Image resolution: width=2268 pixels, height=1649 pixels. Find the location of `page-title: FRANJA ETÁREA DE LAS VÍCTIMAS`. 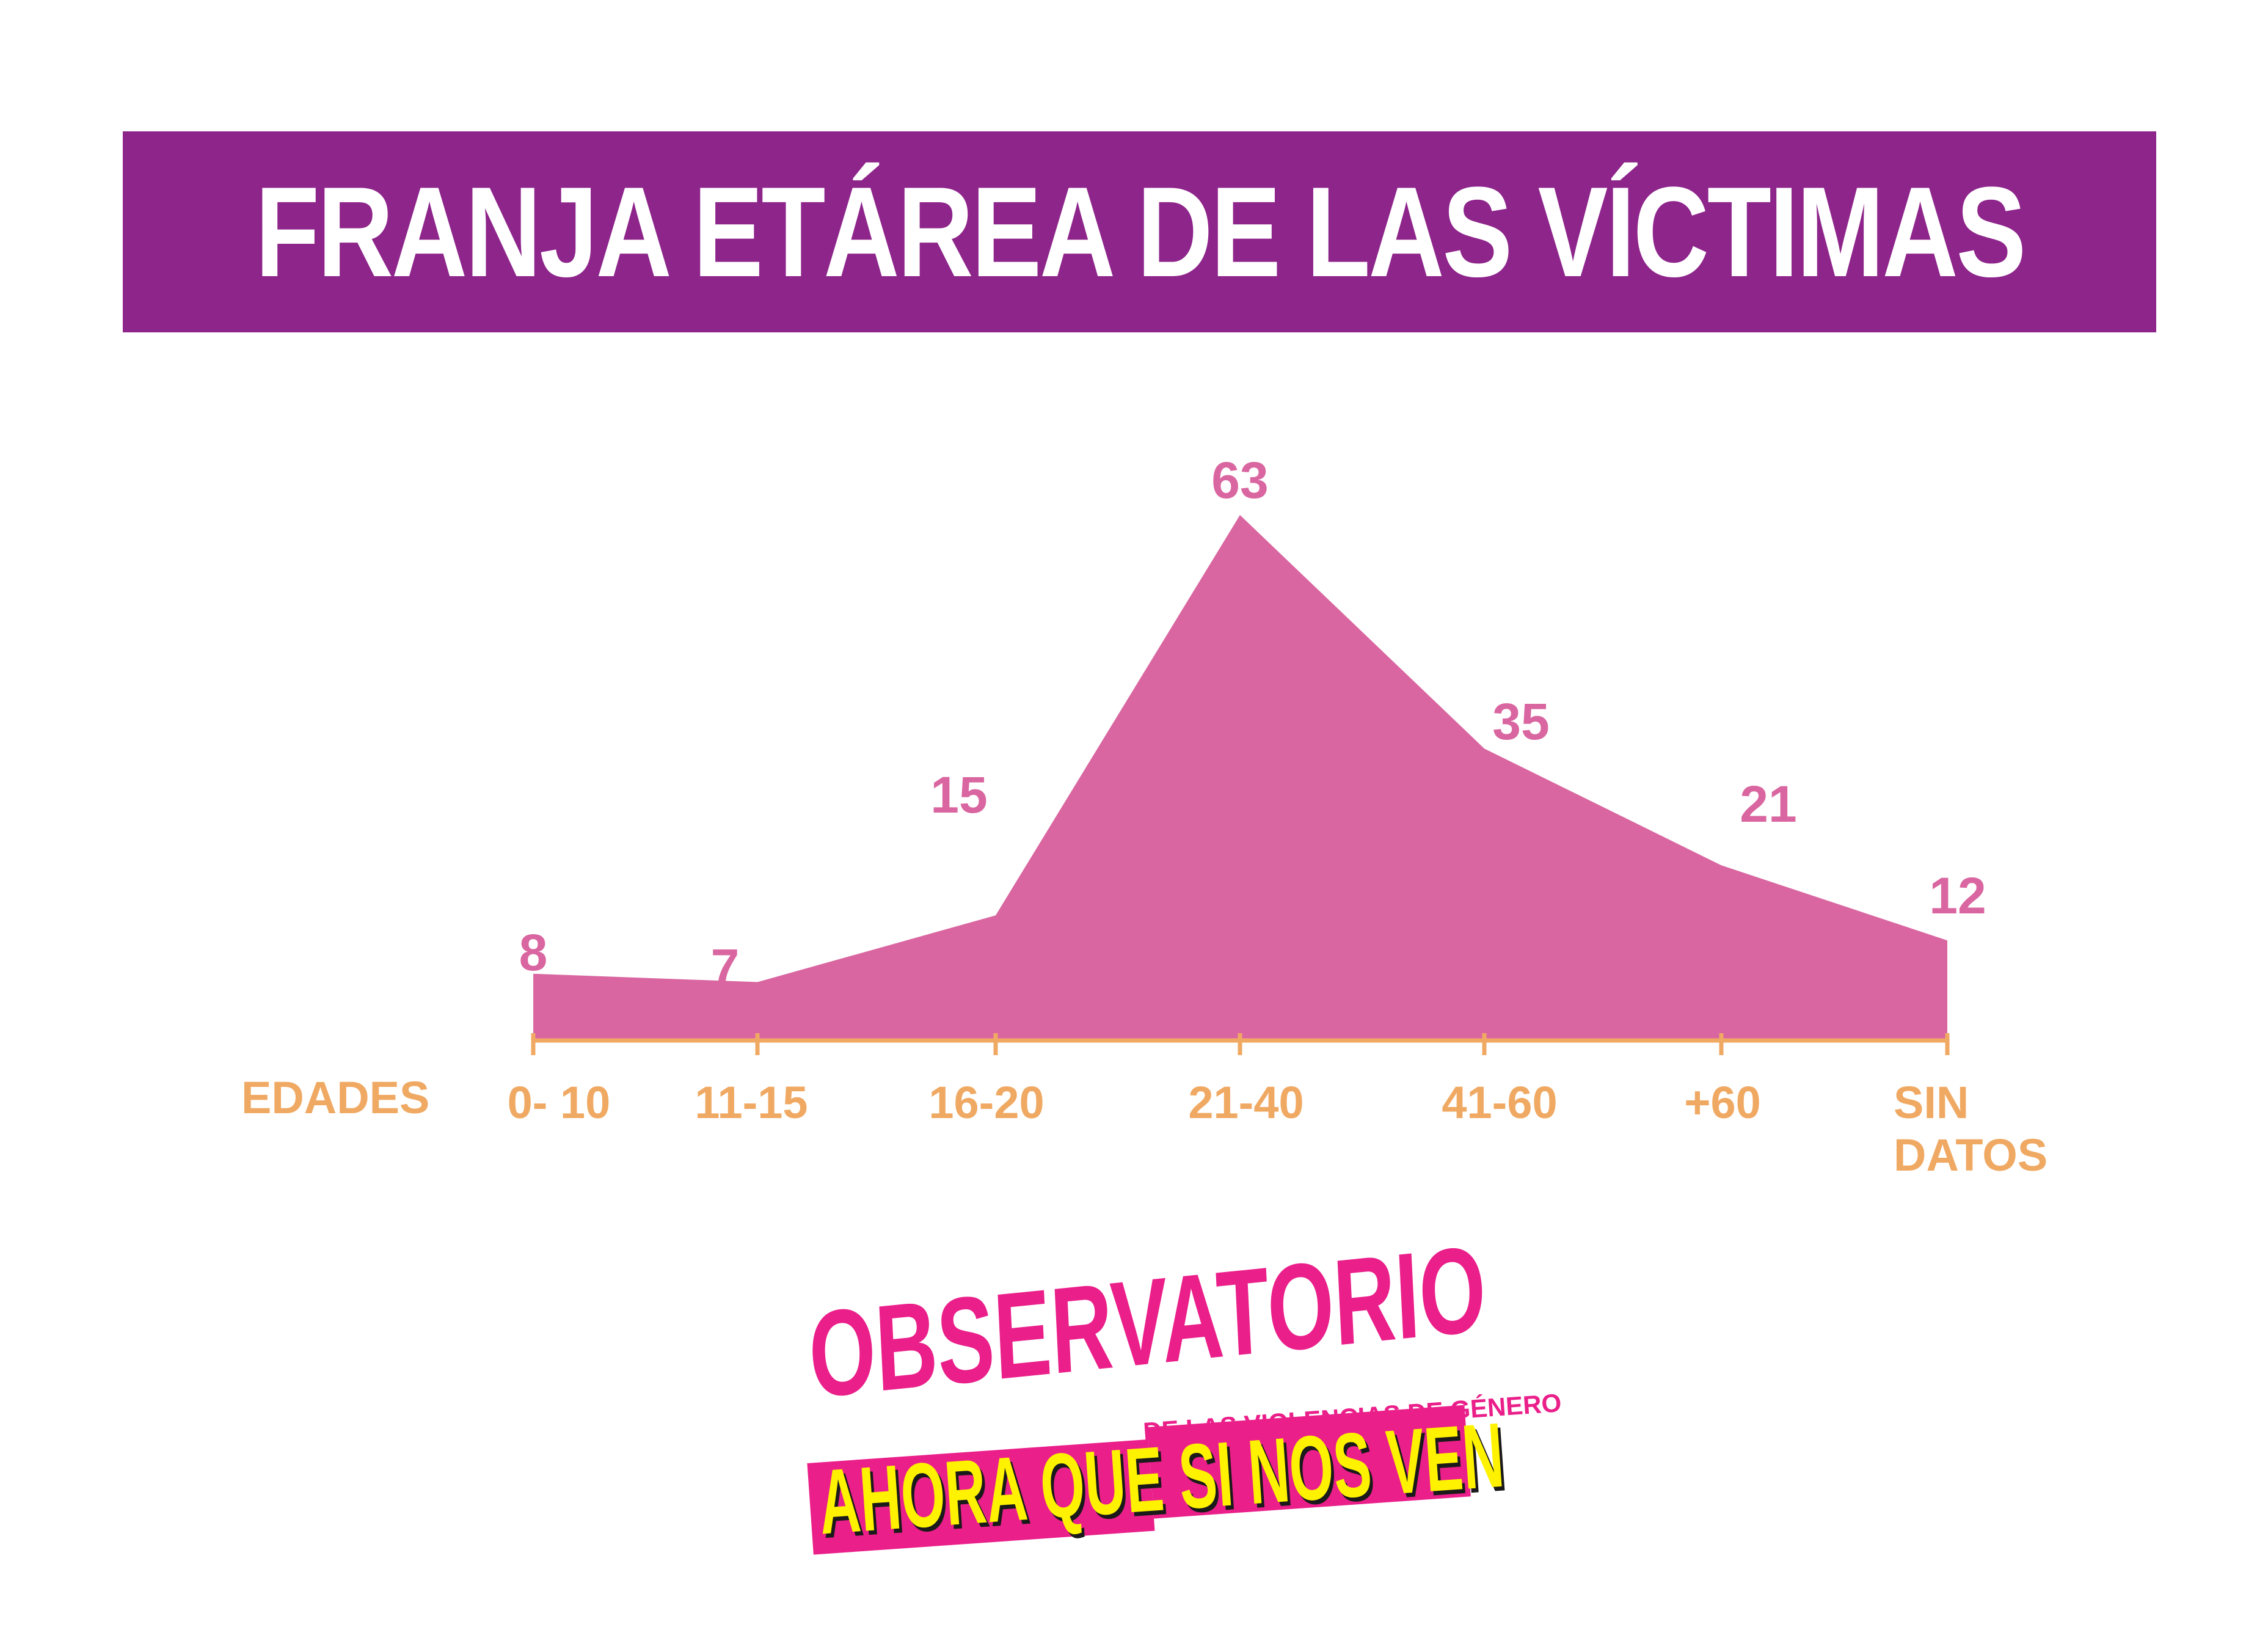

page-title: FRANJA ETÁREA DE LAS VÍCTIMAS is located at coordinates (1140, 231).